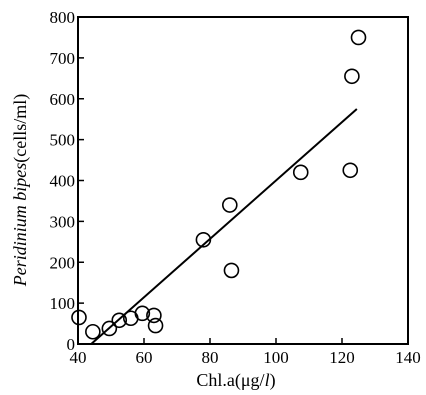  What do you see at coordinates (210, 357) in the screenshot?
I see `x-tick-label: 80` at bounding box center [210, 357].